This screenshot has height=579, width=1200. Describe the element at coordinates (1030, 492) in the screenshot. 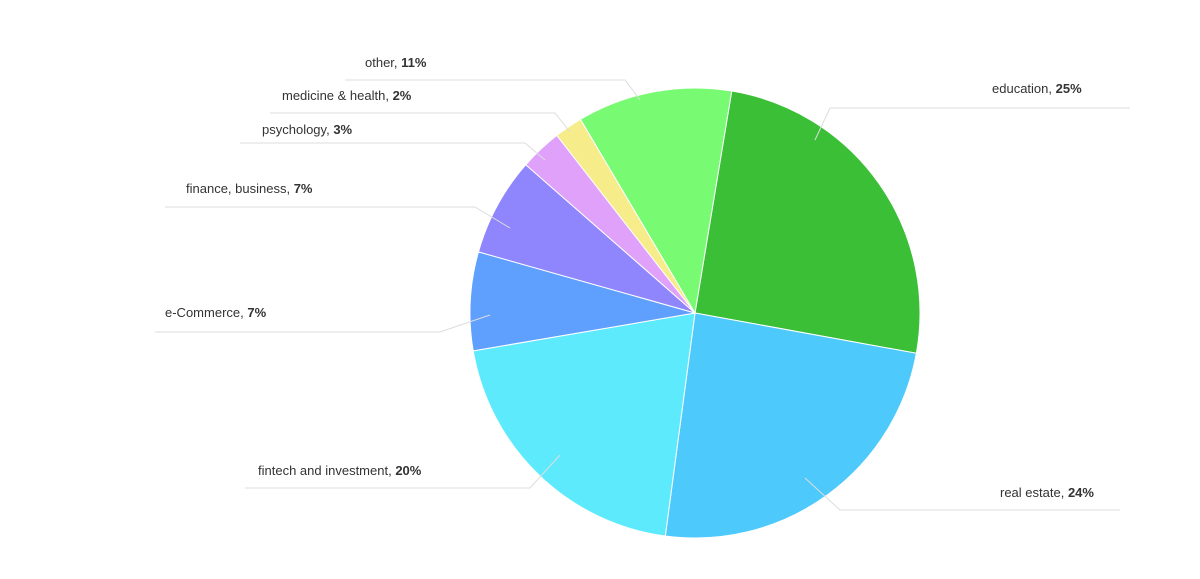

I see `label-name: real estate` at that location.